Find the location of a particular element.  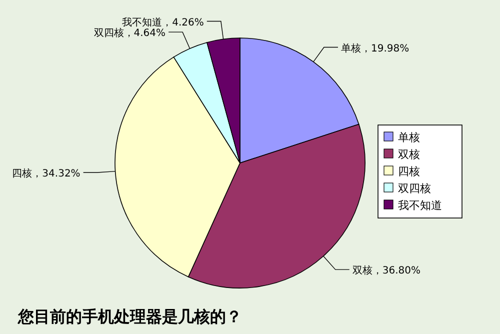

data-label: ，4.26% is located at coordinates (183, 22).